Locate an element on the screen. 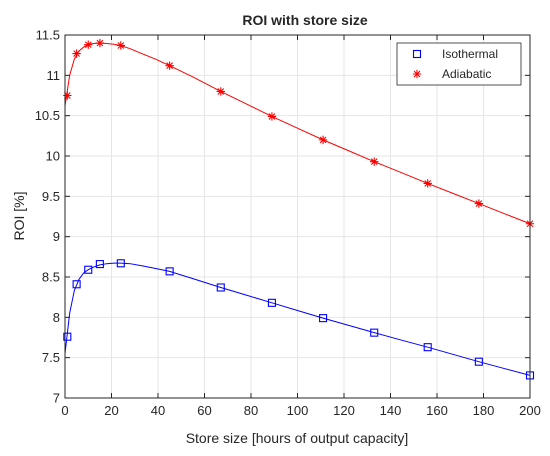 The image size is (550, 456). chart-title: ROI with store size is located at coordinates (304, 20).